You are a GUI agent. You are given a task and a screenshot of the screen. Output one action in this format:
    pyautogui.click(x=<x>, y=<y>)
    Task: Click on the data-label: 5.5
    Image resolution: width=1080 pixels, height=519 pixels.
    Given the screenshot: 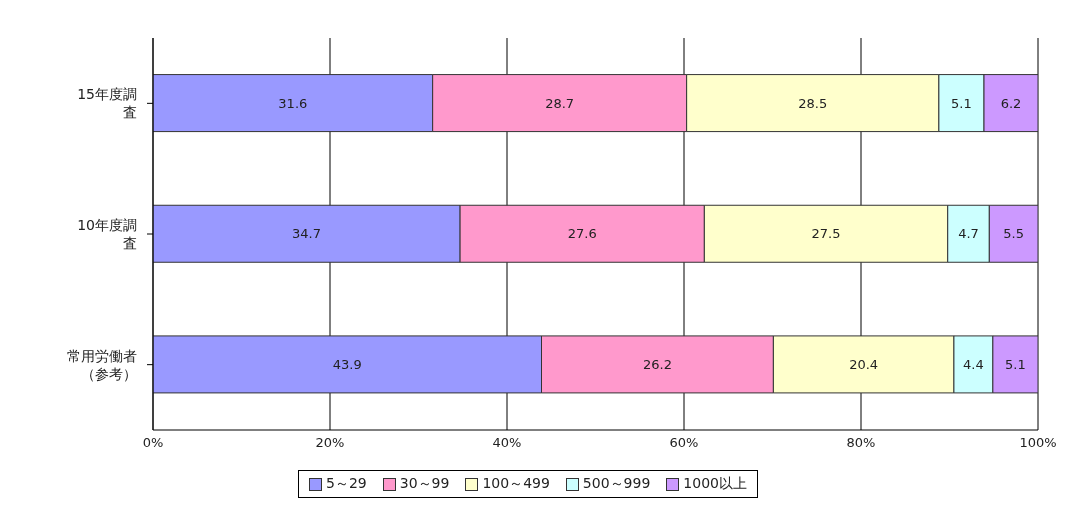 What is the action you would take?
    pyautogui.click(x=1014, y=234)
    